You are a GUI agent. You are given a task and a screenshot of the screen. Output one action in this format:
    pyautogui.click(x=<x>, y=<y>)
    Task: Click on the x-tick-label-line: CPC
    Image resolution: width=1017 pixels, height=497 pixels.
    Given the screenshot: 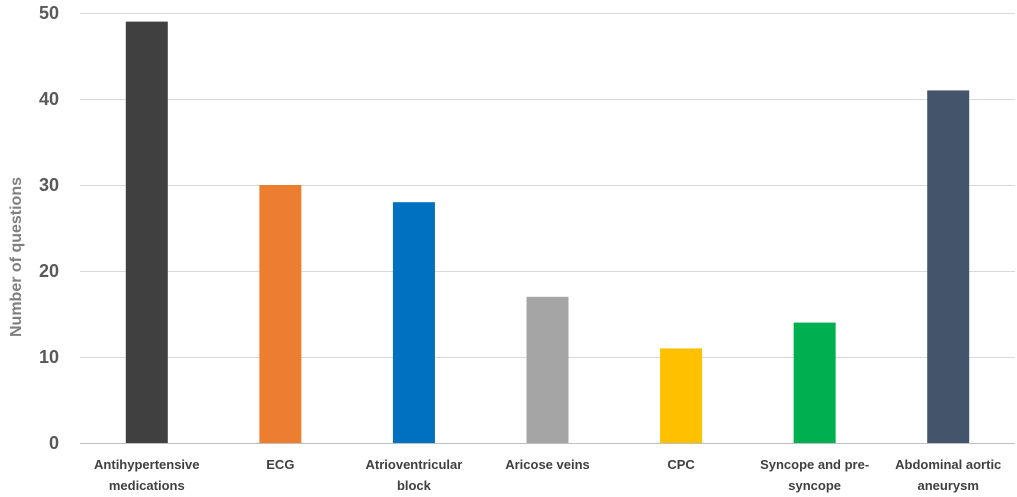 What is the action you would take?
    pyautogui.click(x=681, y=464)
    